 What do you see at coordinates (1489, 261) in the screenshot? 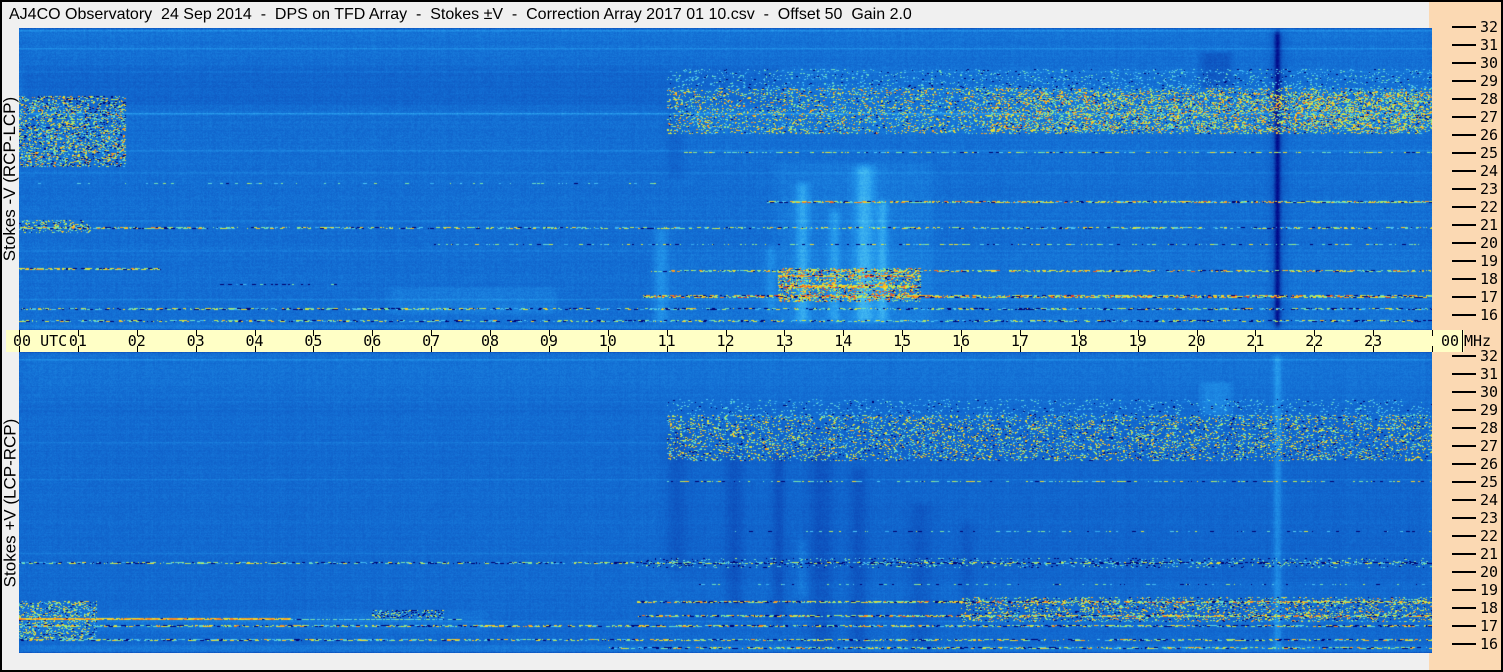
I see `freq-tick-label: 19` at bounding box center [1489, 261].